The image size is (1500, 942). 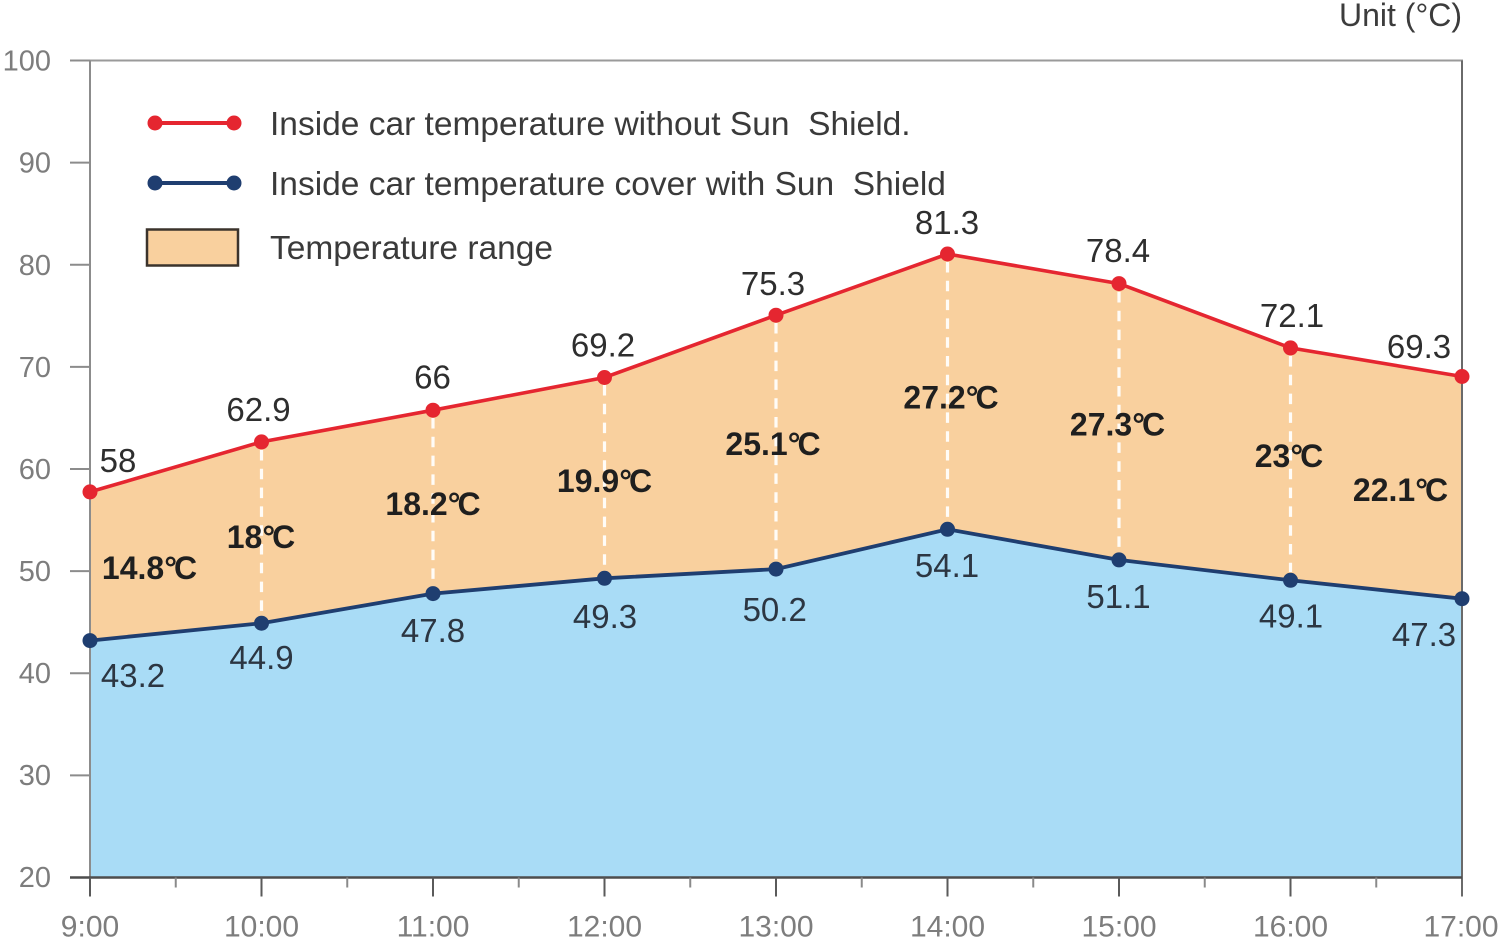 I want to click on svg-text: 51.1, so click(x=1118, y=596).